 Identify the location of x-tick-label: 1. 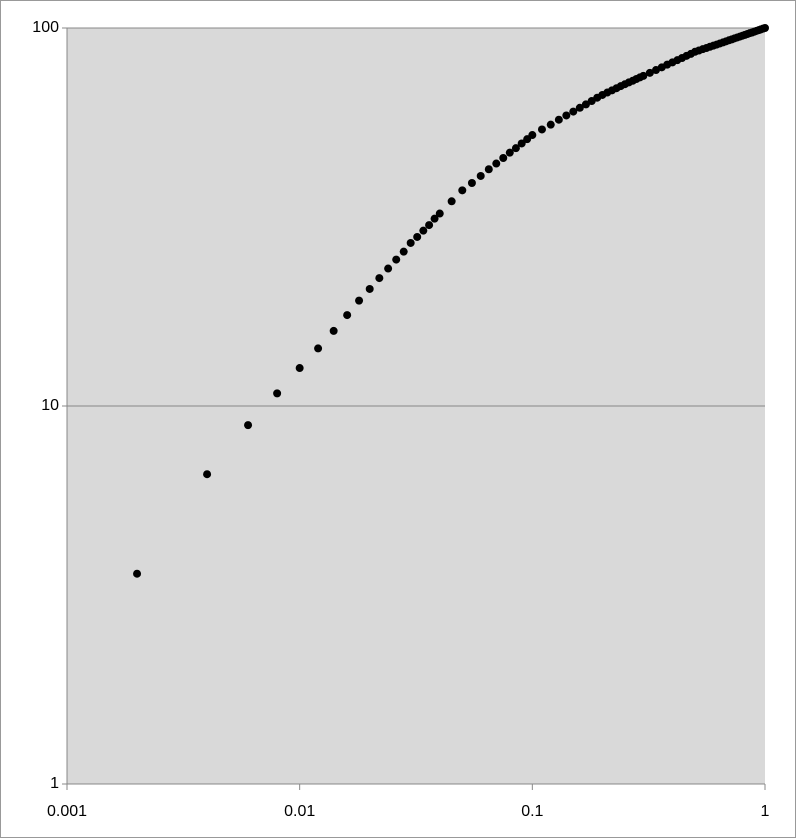
(765, 811).